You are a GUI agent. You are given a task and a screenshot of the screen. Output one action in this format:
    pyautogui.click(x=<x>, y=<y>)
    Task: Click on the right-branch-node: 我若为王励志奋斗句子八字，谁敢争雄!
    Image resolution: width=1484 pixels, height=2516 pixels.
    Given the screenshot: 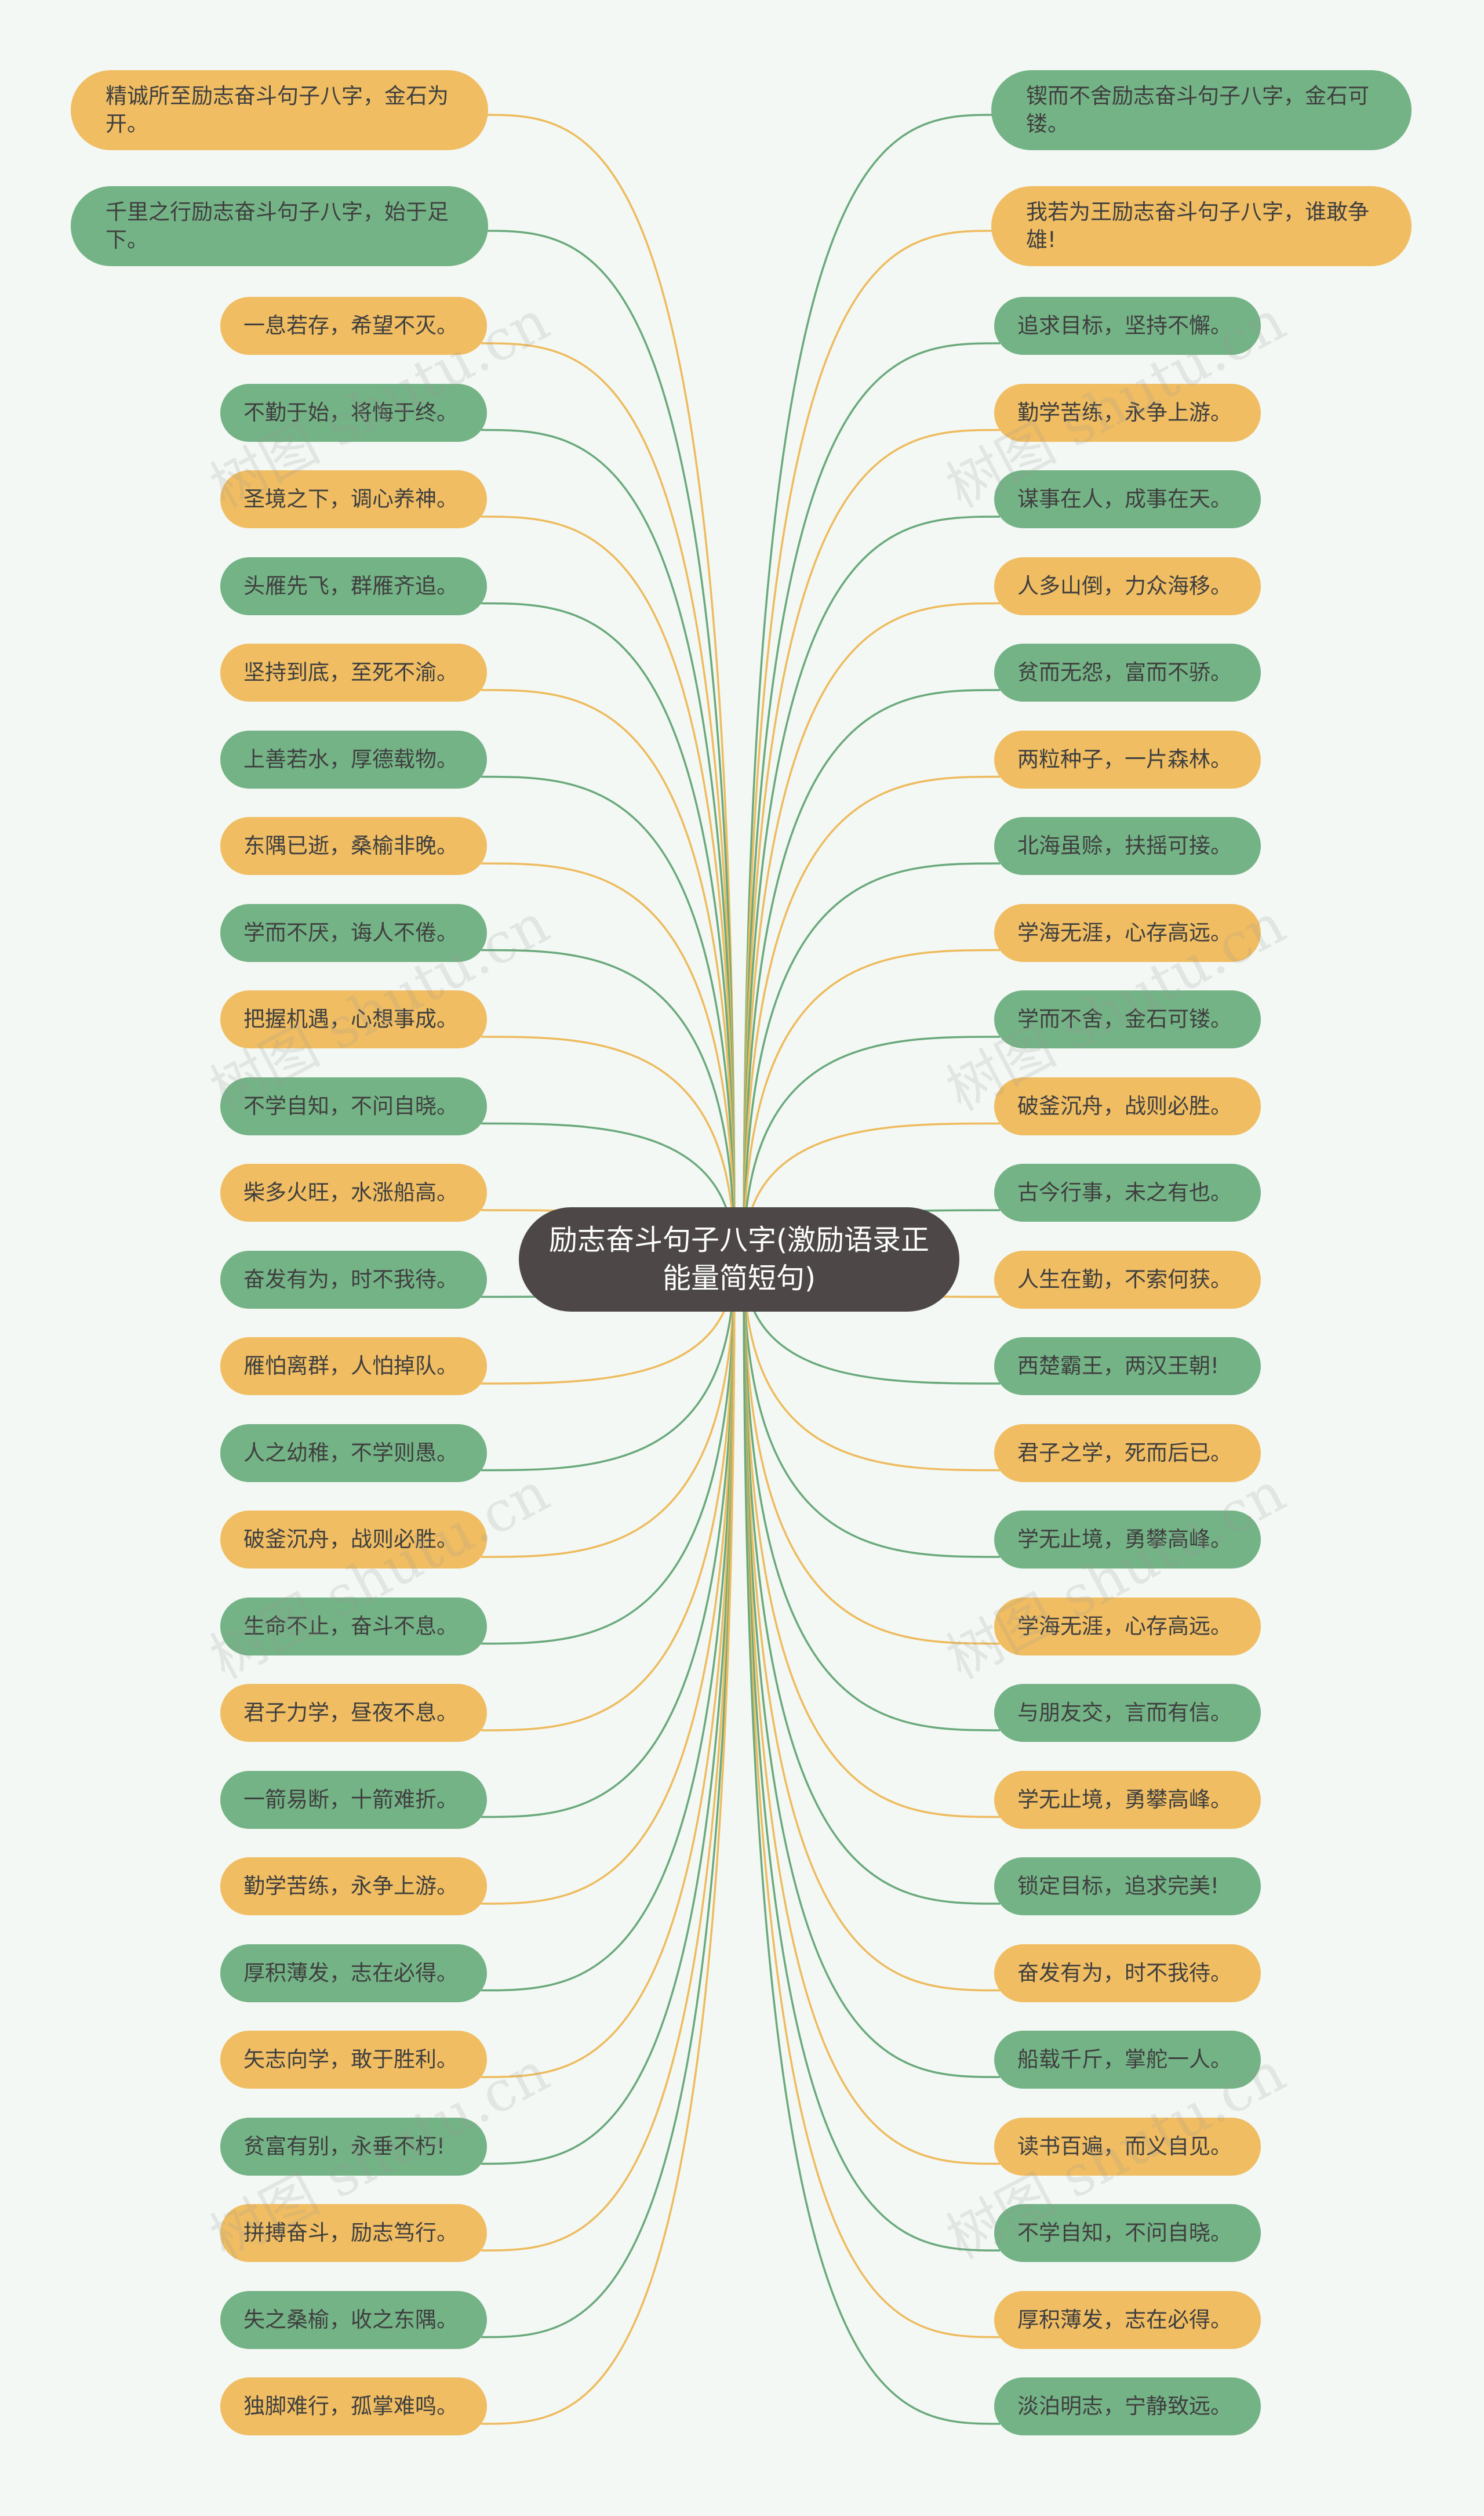 What is the action you would take?
    pyautogui.click(x=1201, y=226)
    